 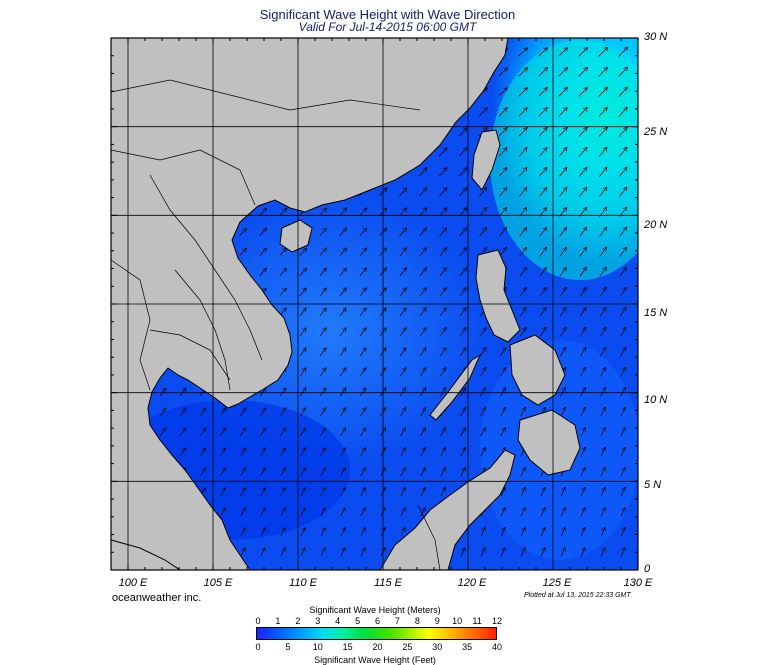 What do you see at coordinates (377, 647) in the screenshot?
I see `feet-tick: 20` at bounding box center [377, 647].